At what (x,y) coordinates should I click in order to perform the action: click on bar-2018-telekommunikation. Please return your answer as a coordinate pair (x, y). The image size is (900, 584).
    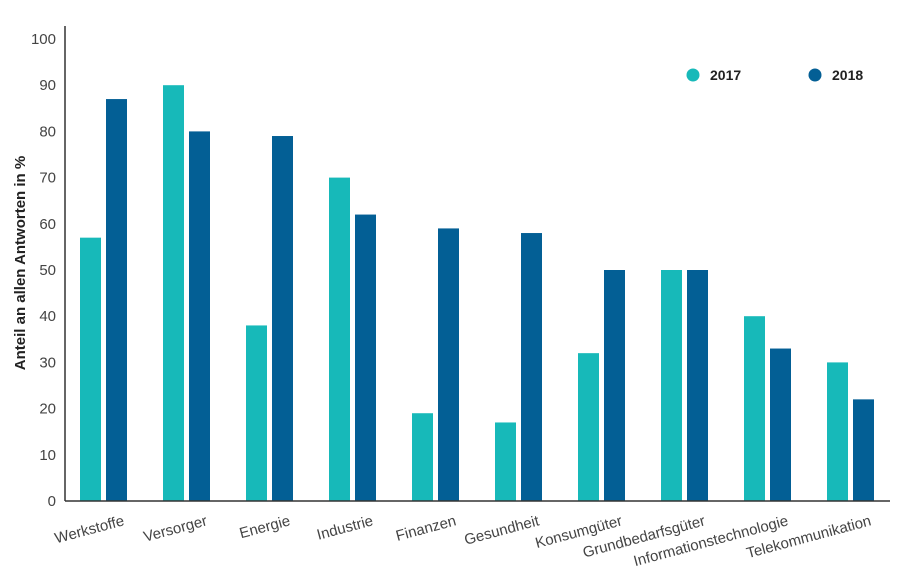
    Looking at the image, I should click on (863, 450).